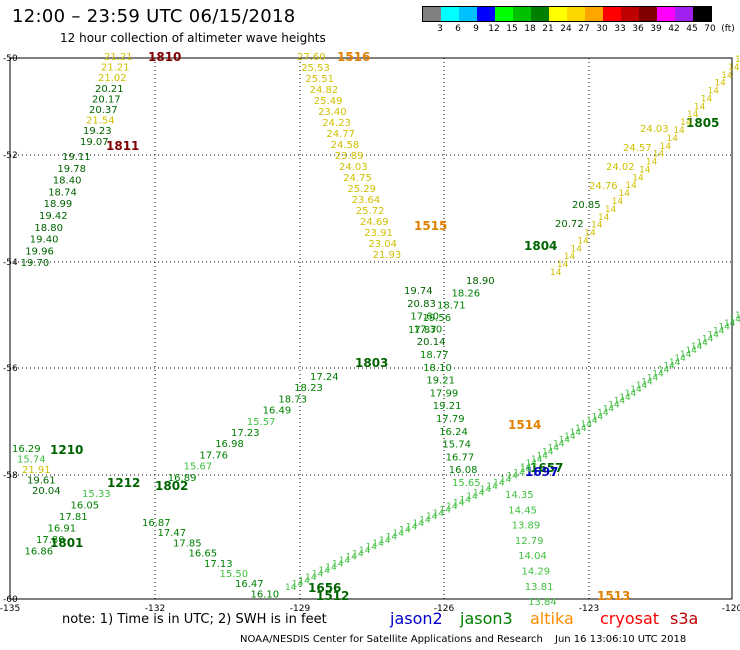  I want to click on track-pass-label: 1210, so click(66, 450).